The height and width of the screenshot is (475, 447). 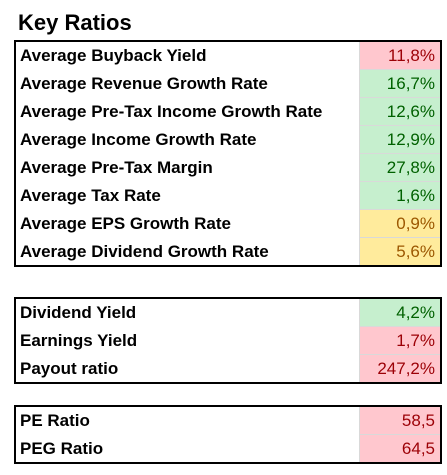 What do you see at coordinates (186, 167) in the screenshot?
I see `ratio-label: Average Pre-Tax Margin` at bounding box center [186, 167].